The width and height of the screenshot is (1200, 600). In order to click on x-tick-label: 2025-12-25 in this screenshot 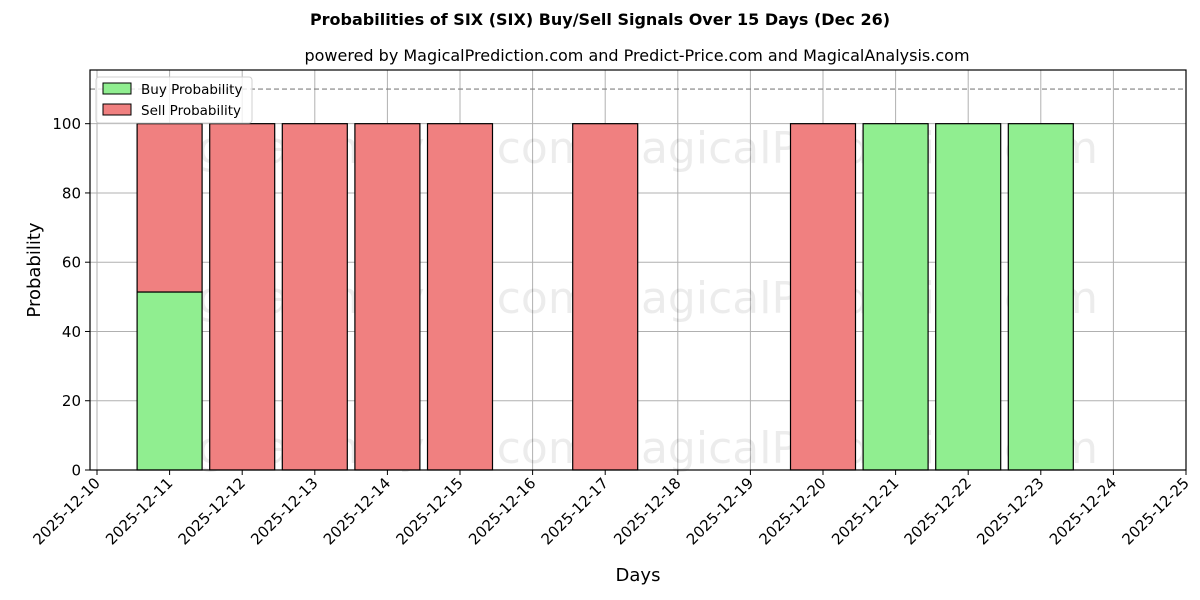, I will do `click(1155, 511)`.